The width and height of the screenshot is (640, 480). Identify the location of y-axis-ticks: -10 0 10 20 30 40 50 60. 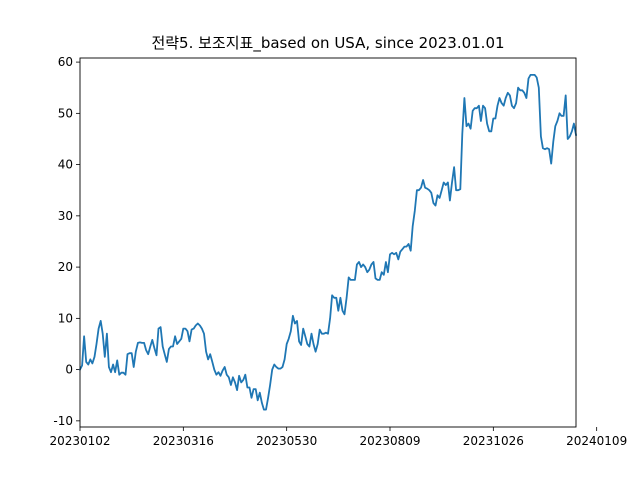
(66, 241).